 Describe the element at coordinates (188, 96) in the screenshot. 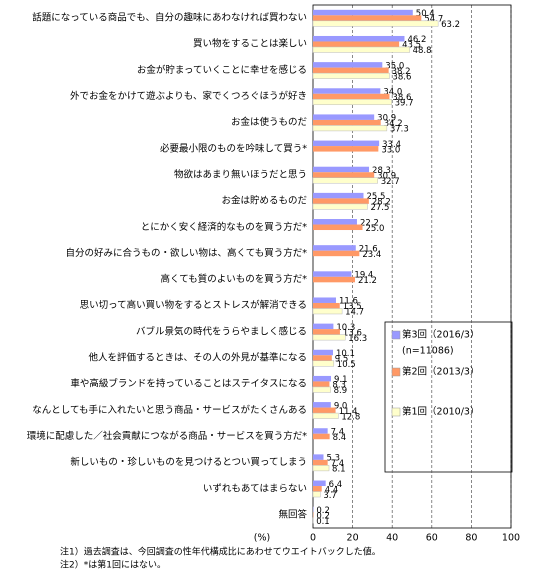

I see `y-tick-label: 外でお金をかけて遊ぶよりも、家でくつろぐほうが好き` at that location.